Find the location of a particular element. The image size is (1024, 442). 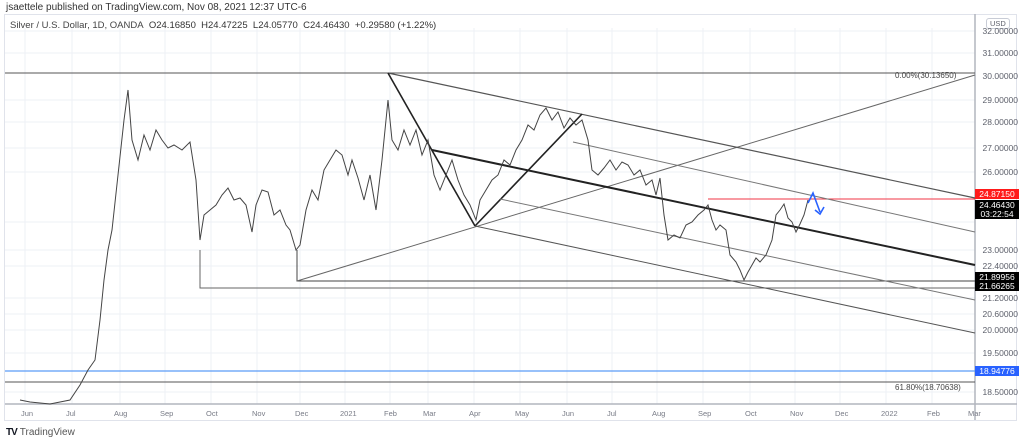

open-value: O24.16850 is located at coordinates (172, 25).